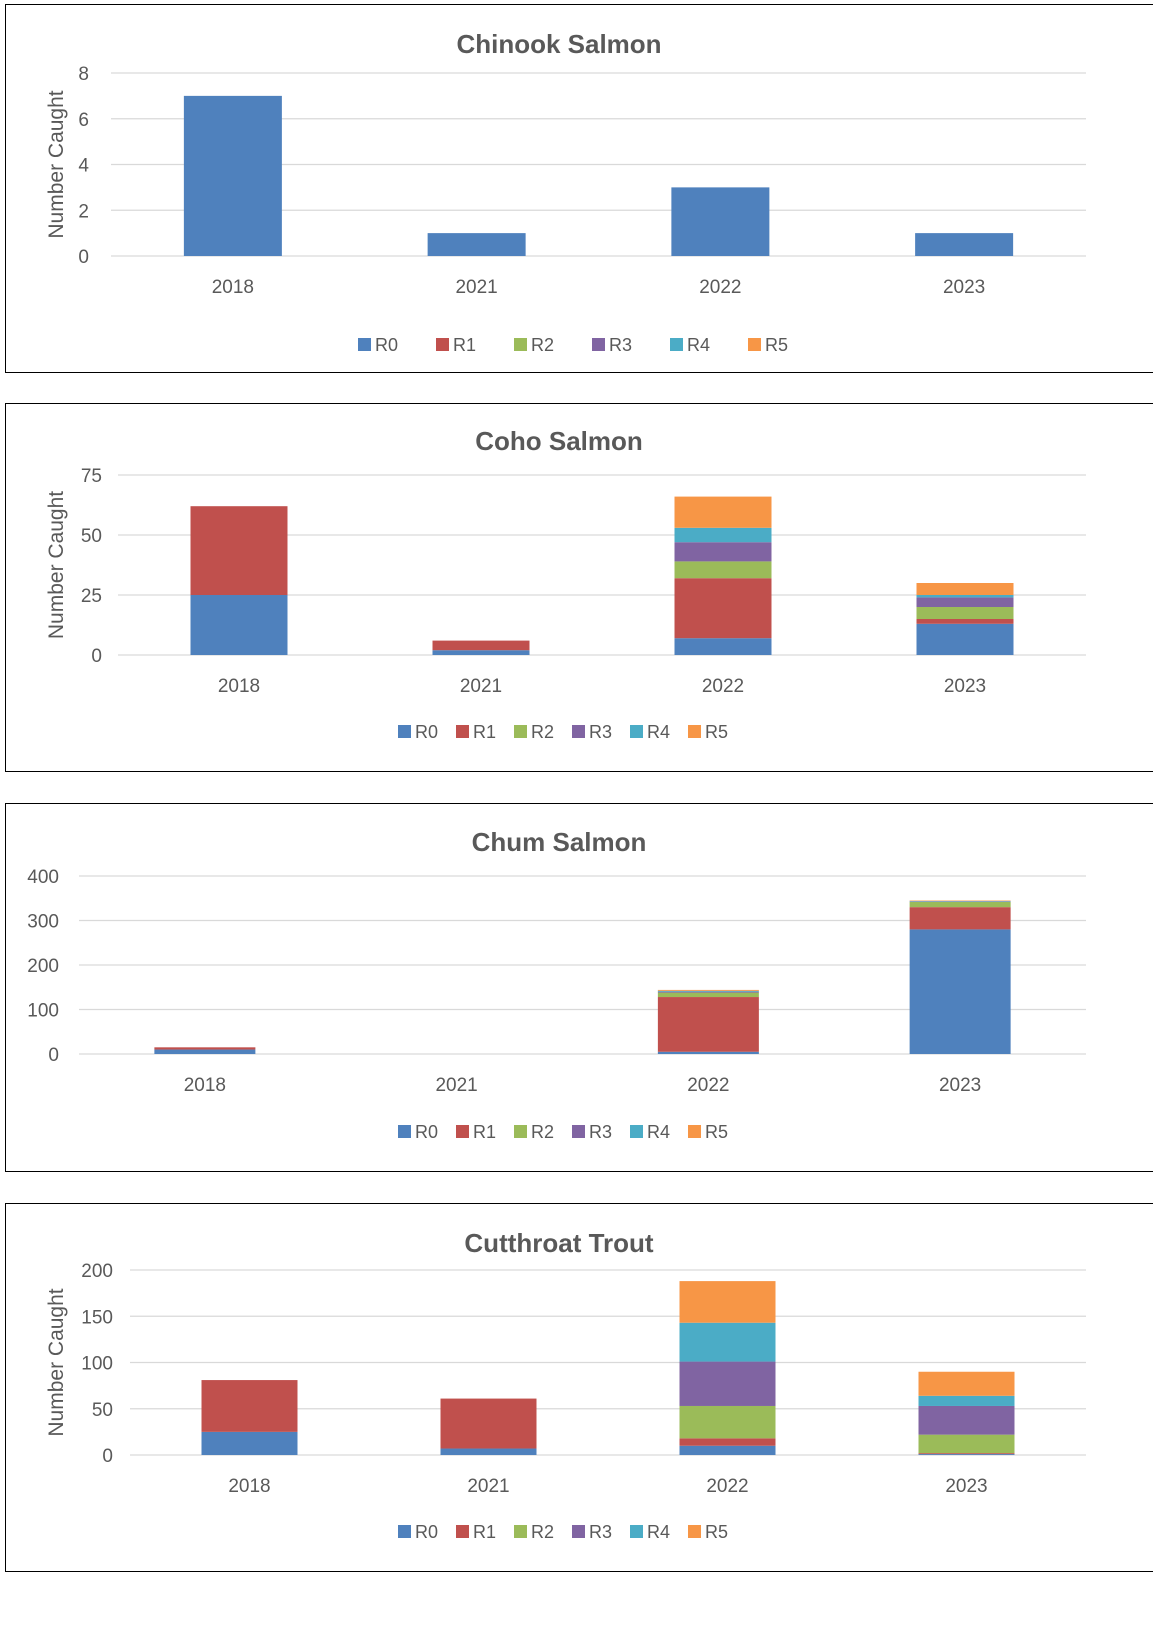  I want to click on legend-swatch-r5, so click(754, 344).